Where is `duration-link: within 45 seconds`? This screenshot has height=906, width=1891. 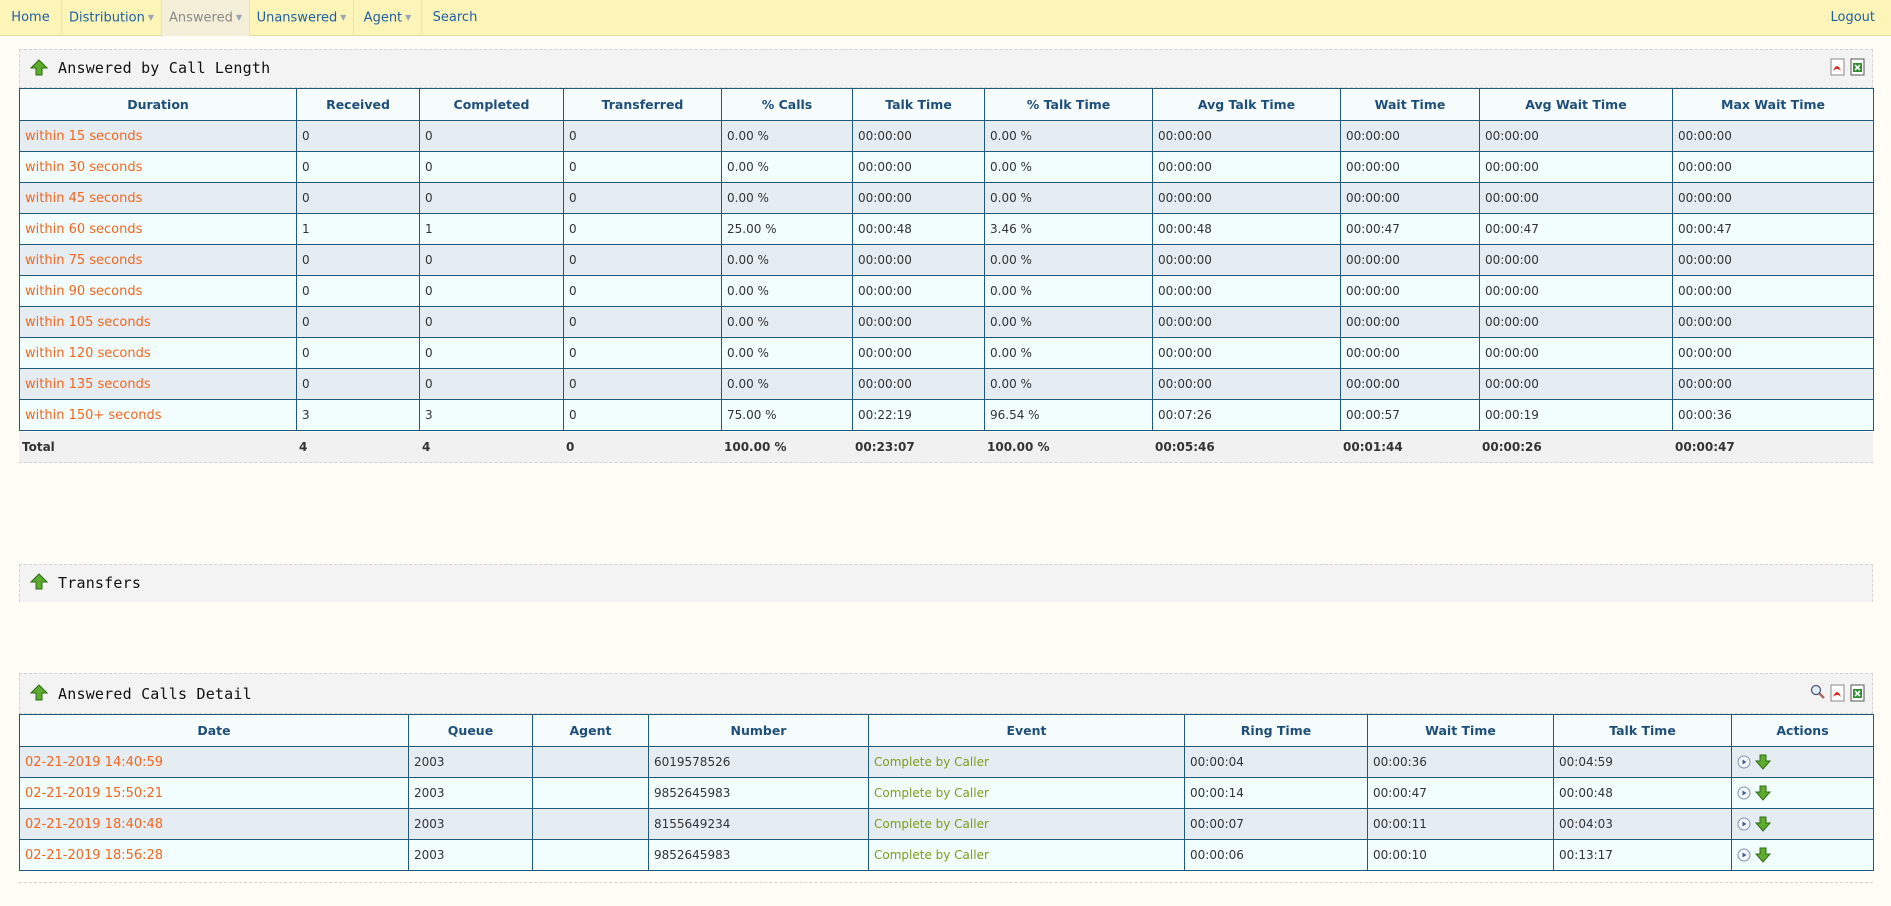
duration-link: within 45 seconds is located at coordinates (158, 198).